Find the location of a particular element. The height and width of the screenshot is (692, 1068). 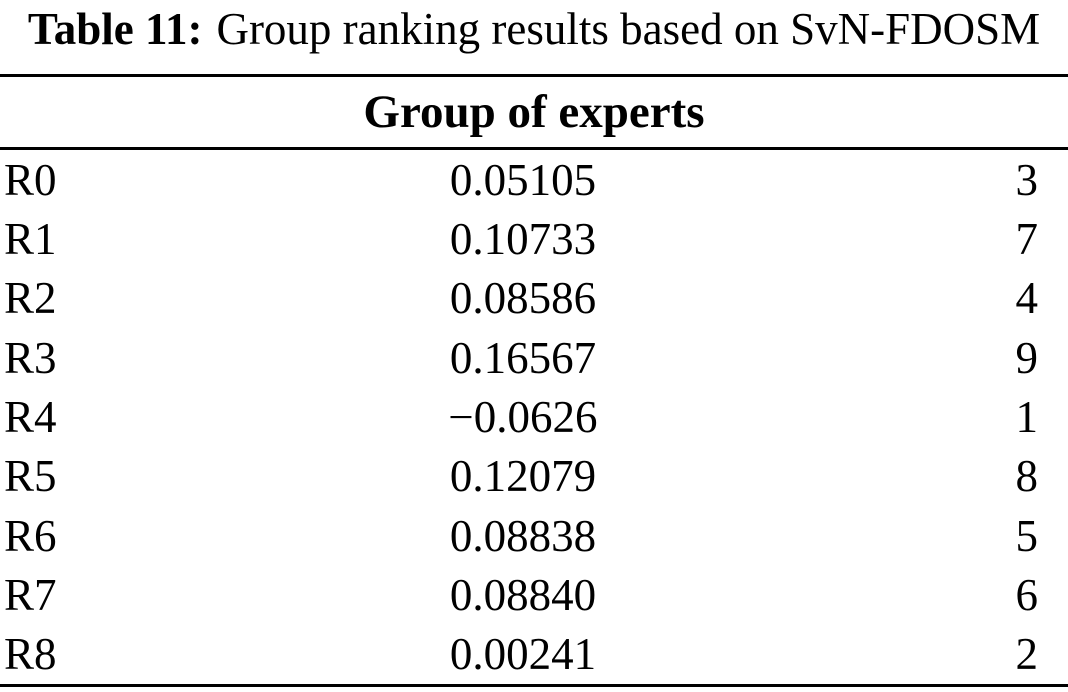

row-label: R6 is located at coordinates (30, 535).